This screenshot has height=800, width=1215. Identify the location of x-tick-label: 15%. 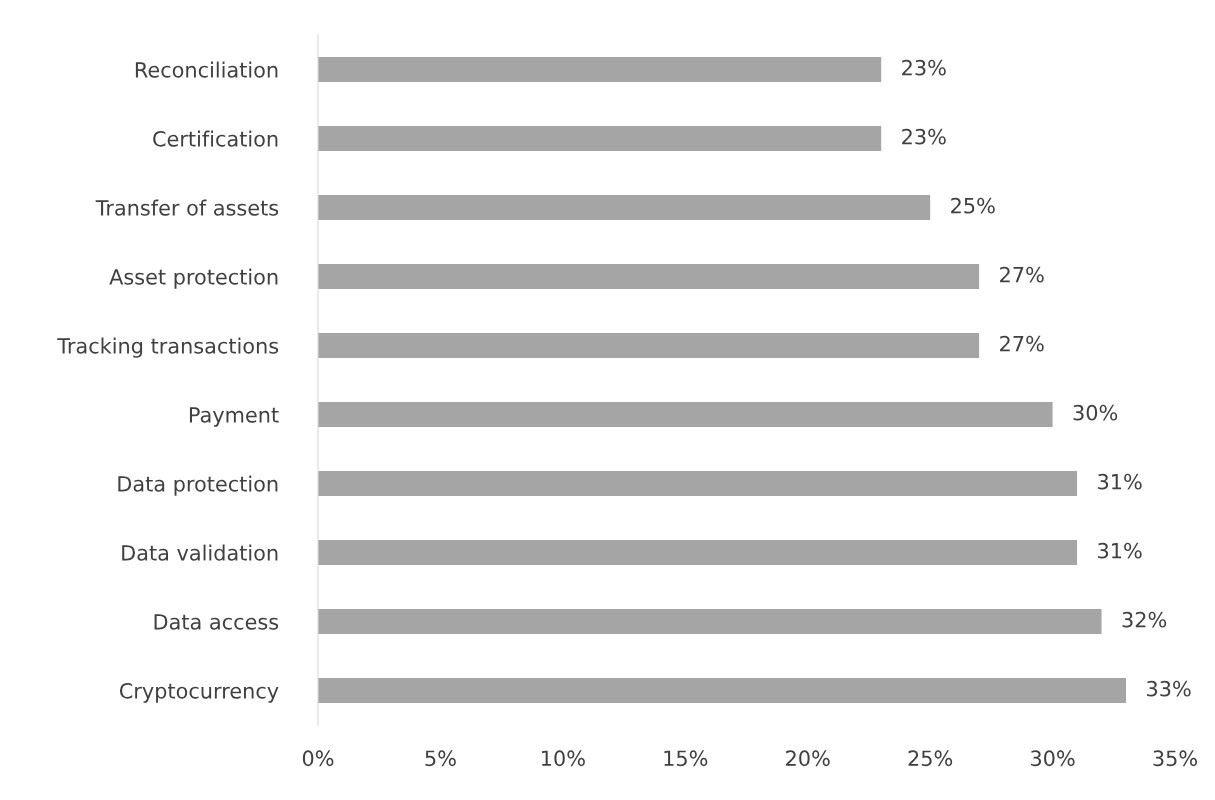
(686, 758).